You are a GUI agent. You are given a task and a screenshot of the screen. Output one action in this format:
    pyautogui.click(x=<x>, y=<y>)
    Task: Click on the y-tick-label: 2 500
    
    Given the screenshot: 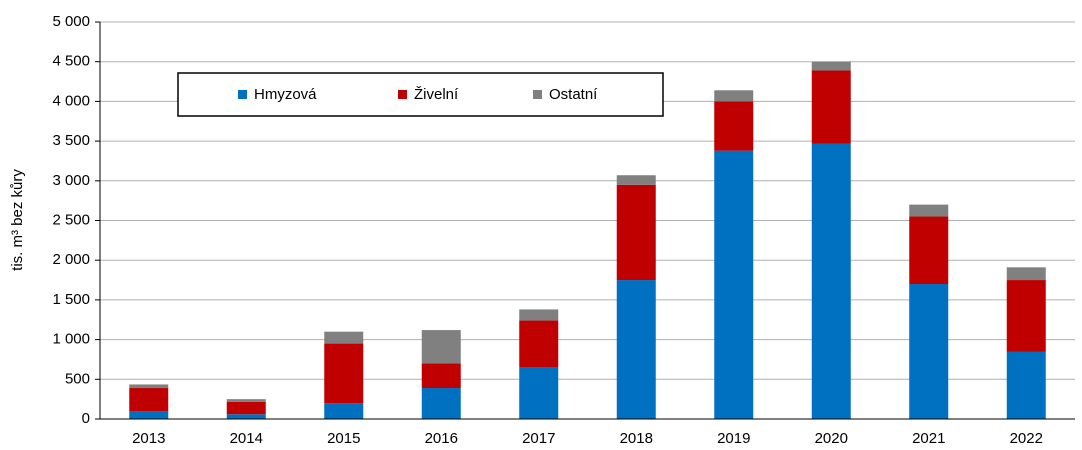 What is the action you would take?
    pyautogui.click(x=71, y=219)
    